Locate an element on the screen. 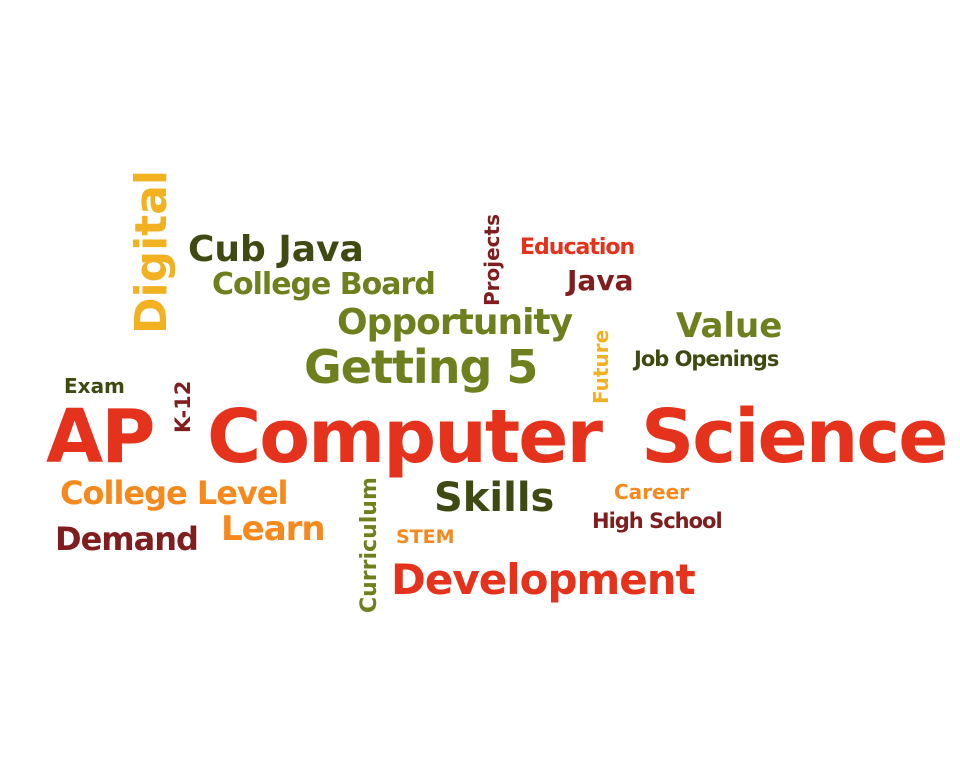  word-college-board: College Board is located at coordinates (324, 284).